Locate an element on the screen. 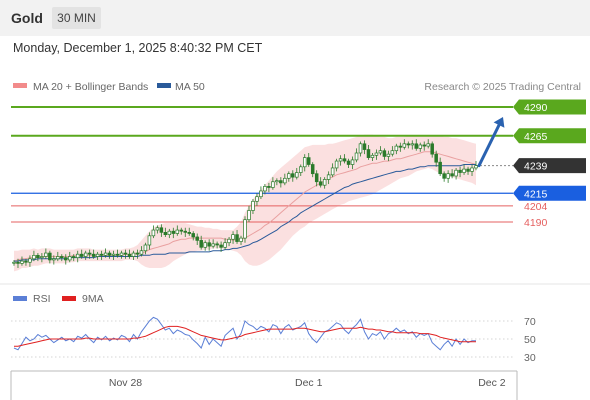 Image resolution: width=590 pixels, height=400 pixels. time-tick-dec-2: Dec 2 is located at coordinates (492, 383).